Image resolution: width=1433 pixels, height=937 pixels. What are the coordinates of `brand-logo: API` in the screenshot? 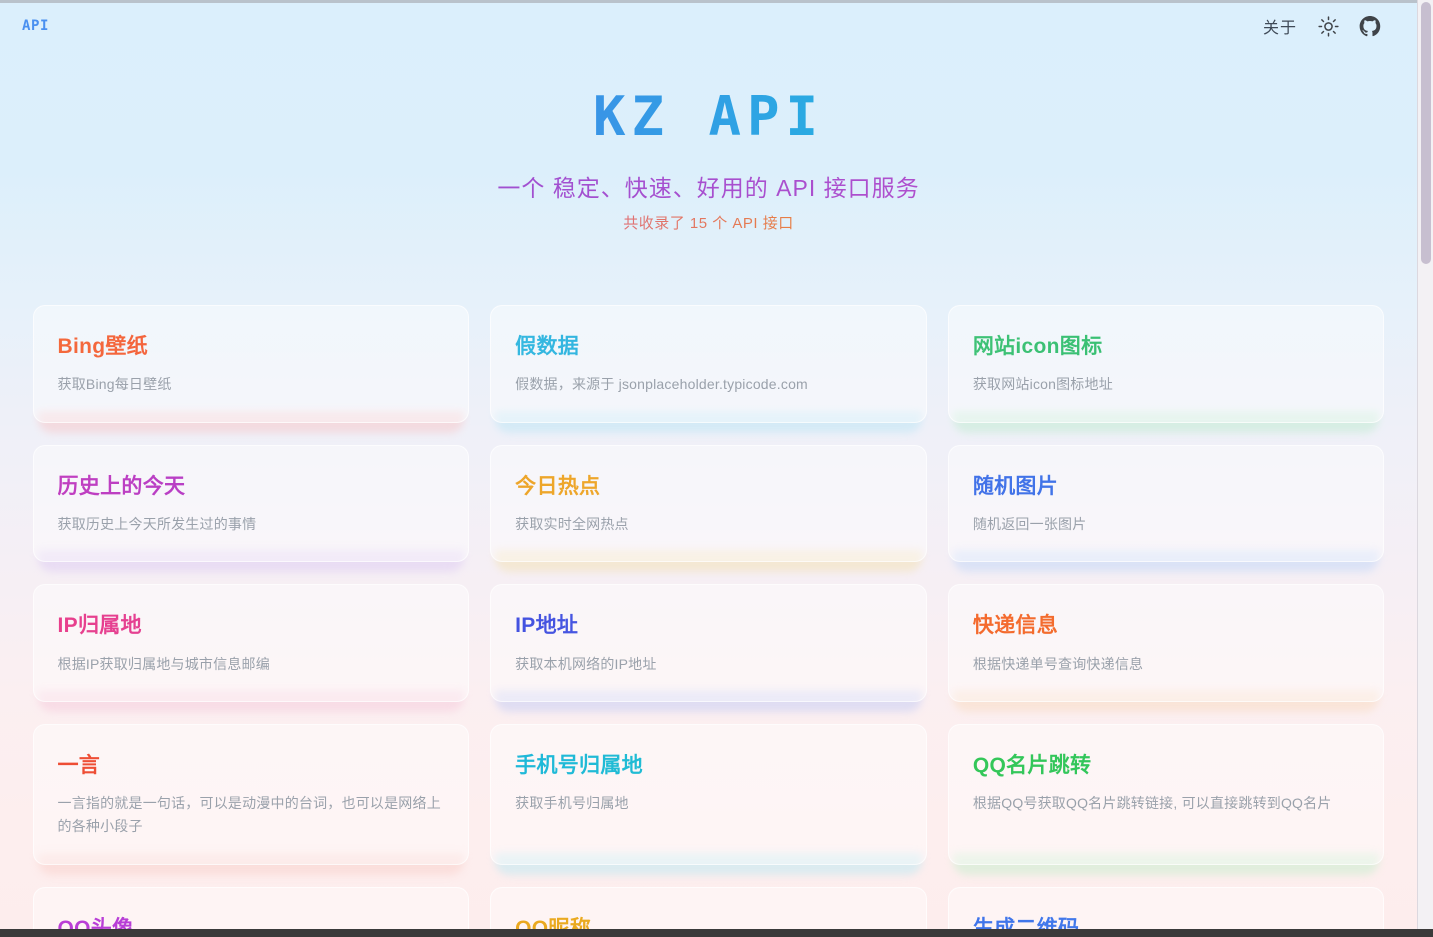 It's located at (36, 26).